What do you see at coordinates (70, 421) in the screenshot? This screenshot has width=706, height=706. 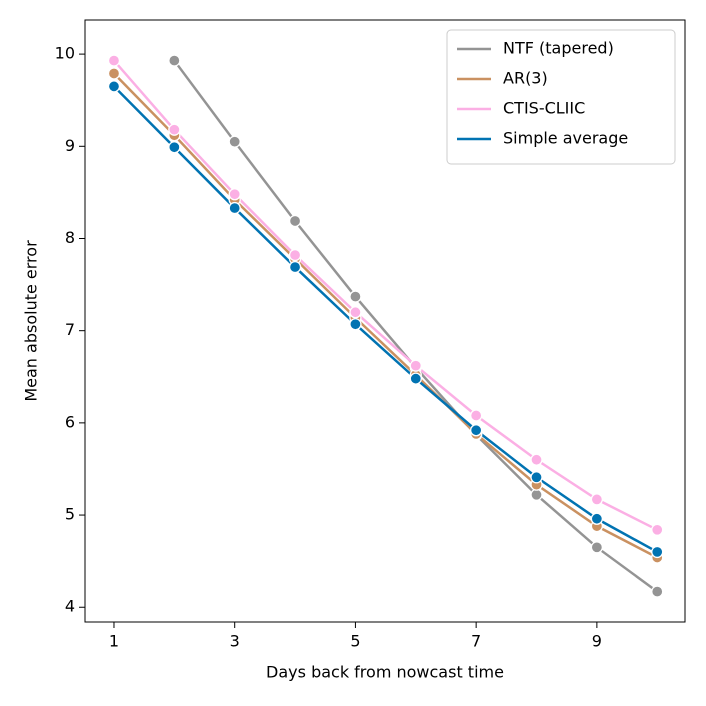 I see `y-tick-label: 6` at bounding box center [70, 421].